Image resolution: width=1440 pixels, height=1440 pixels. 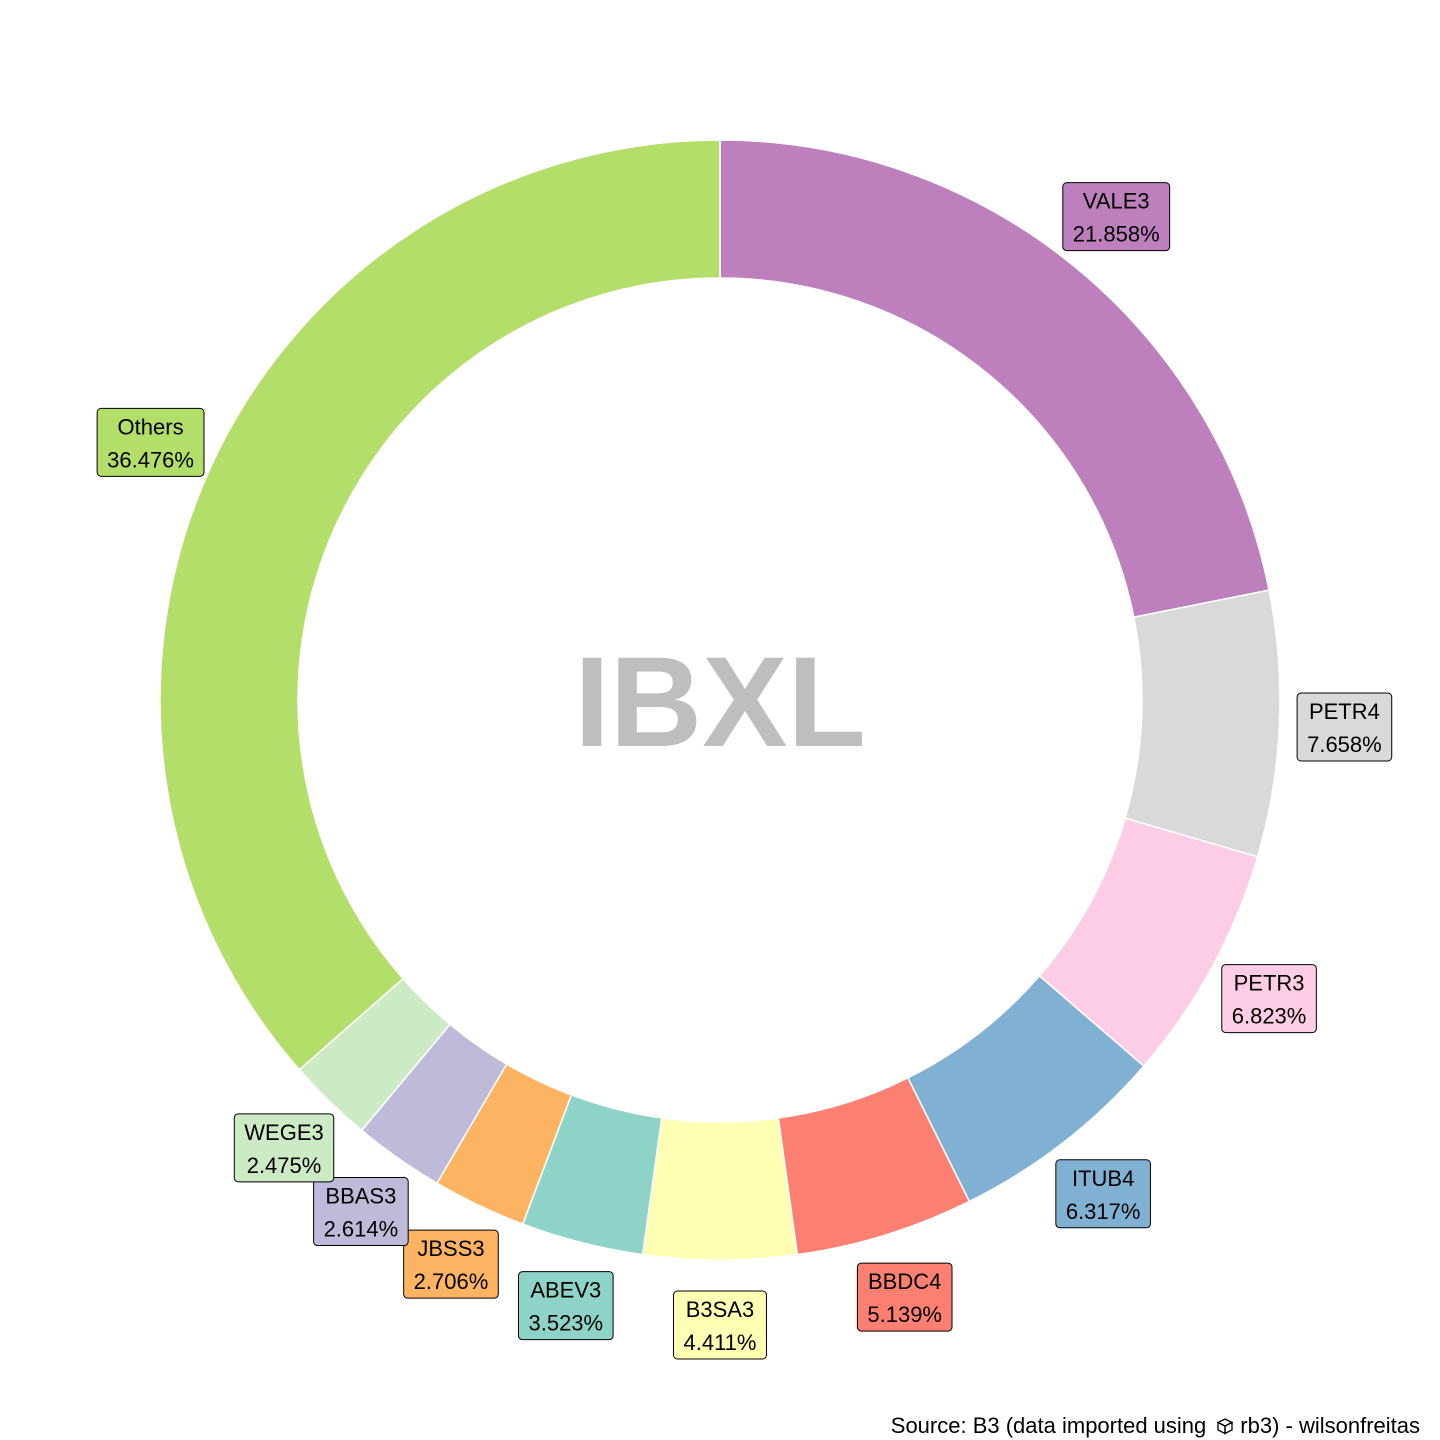 What do you see at coordinates (565, 1290) in the screenshot?
I see `slice-name: ABEV3` at bounding box center [565, 1290].